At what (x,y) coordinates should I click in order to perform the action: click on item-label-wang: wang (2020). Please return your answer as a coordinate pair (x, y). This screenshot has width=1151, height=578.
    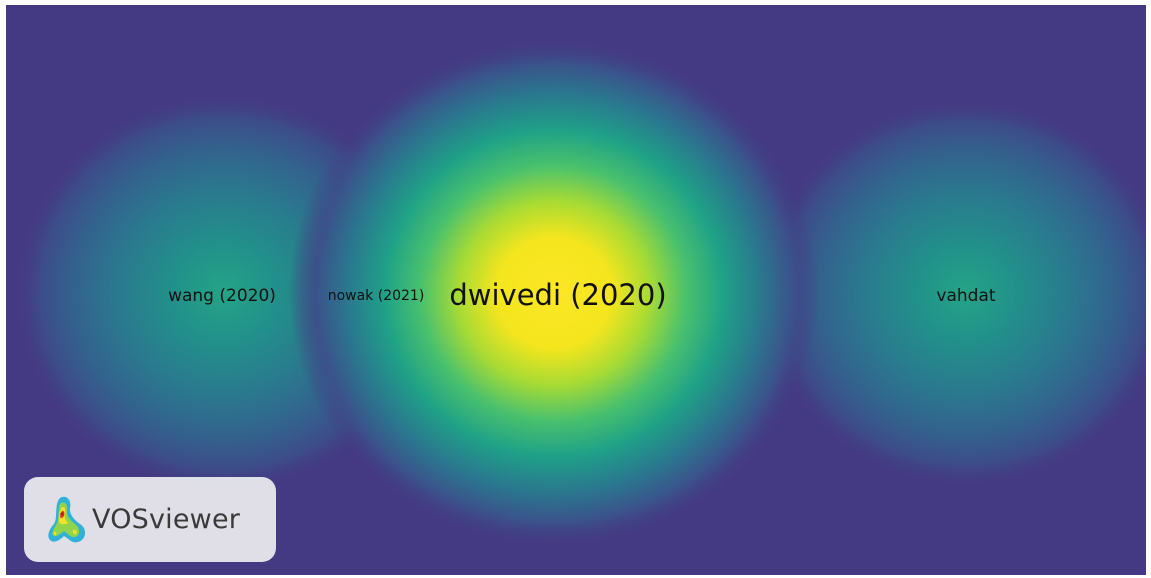
    Looking at the image, I should click on (222, 296).